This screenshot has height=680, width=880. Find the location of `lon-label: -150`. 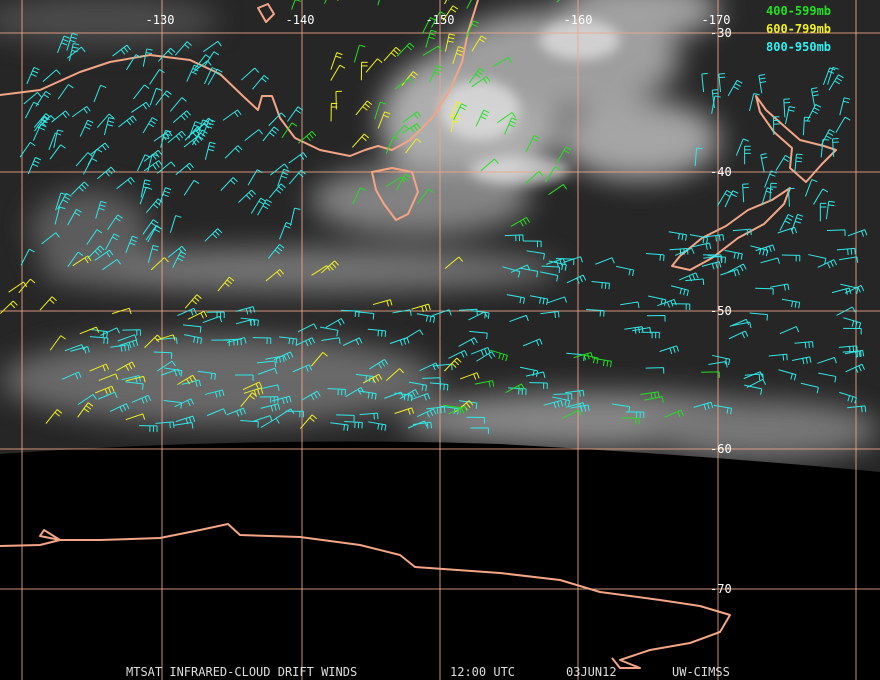

lon-label: -150 is located at coordinates (440, 20).